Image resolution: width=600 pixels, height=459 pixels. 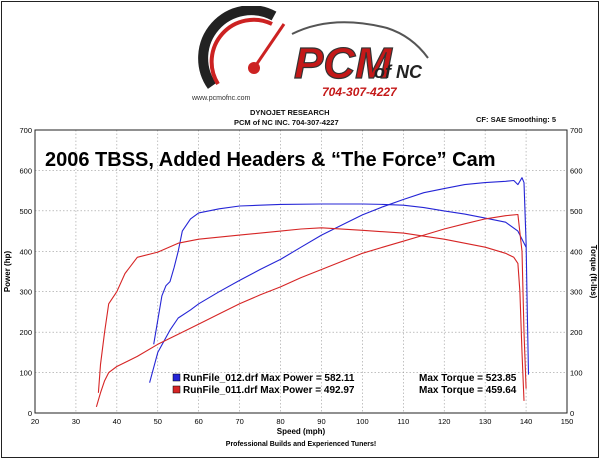 What do you see at coordinates (576, 211) in the screenshot?
I see `y-tick-label-right: 500` at bounding box center [576, 211].